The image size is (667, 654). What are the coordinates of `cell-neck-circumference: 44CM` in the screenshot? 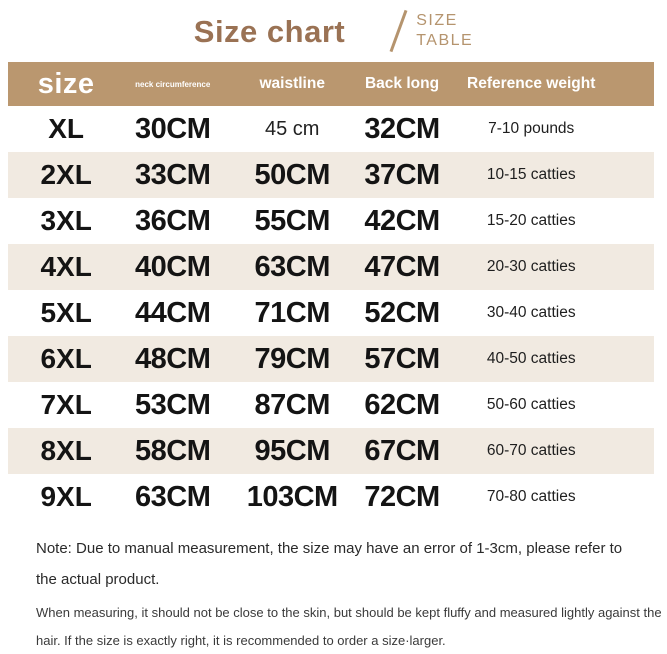 It's located at (172, 313).